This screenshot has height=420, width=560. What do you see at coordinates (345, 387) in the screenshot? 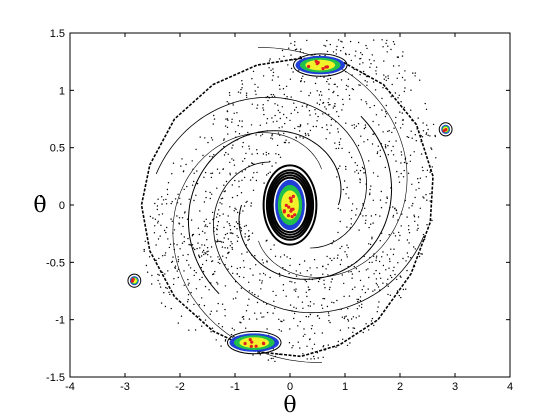
I see `x-tick-label: 1` at bounding box center [345, 387].